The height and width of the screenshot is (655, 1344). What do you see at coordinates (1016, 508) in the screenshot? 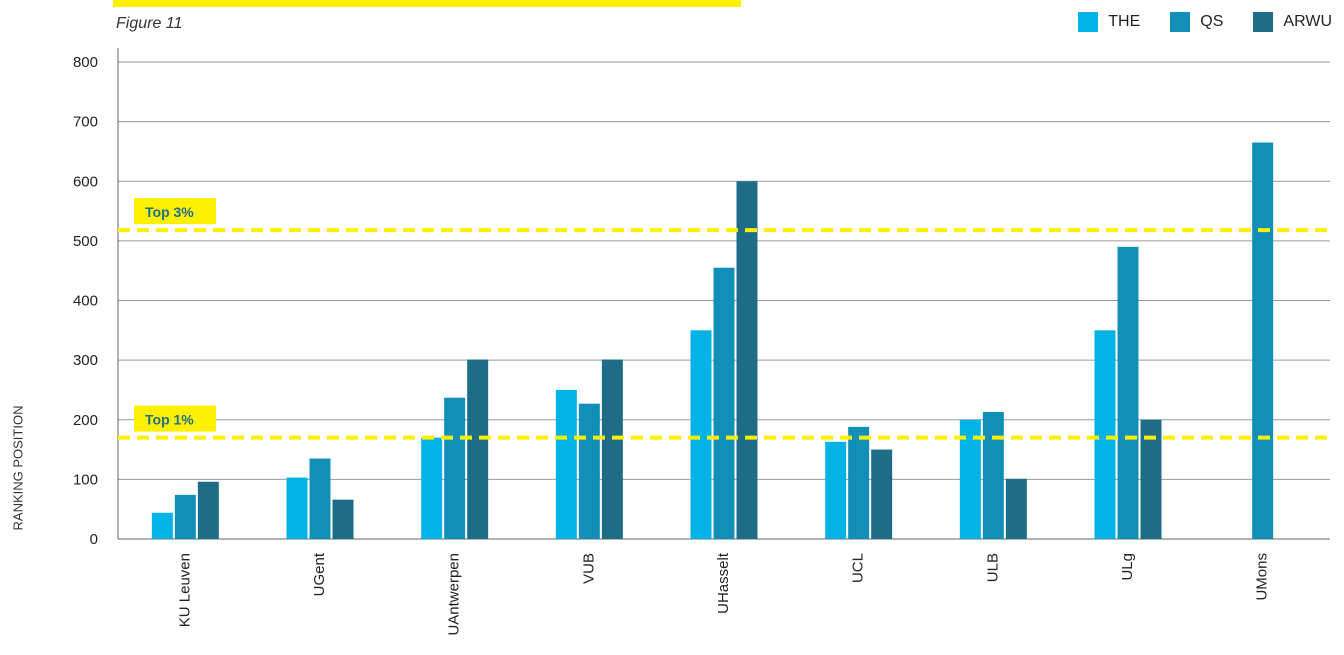
I see `bar-arwu-ulb` at bounding box center [1016, 508].